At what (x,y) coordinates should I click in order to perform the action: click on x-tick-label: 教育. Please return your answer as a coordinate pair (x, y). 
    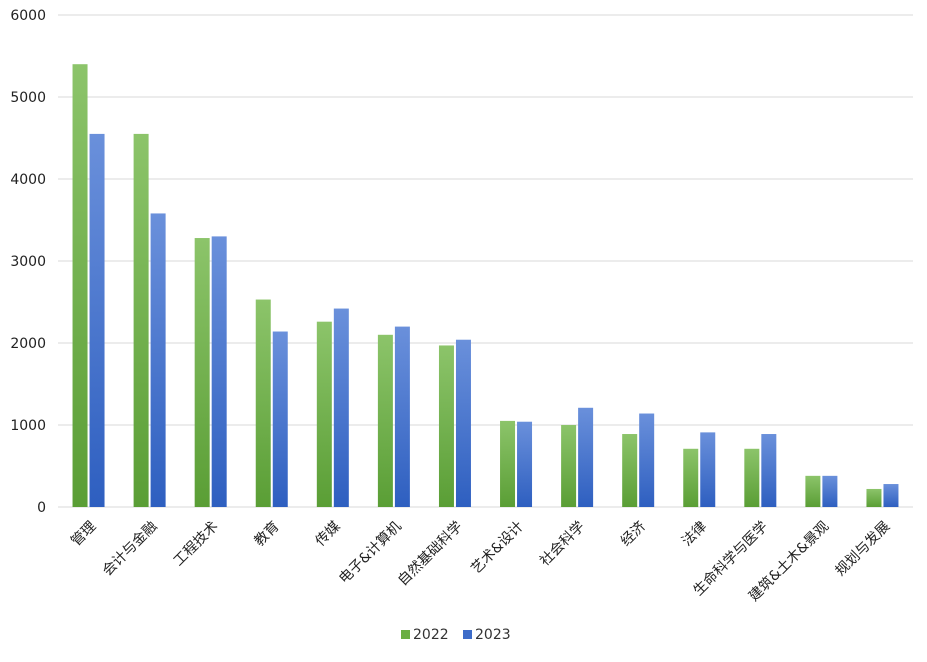
    Looking at the image, I should click on (266, 534).